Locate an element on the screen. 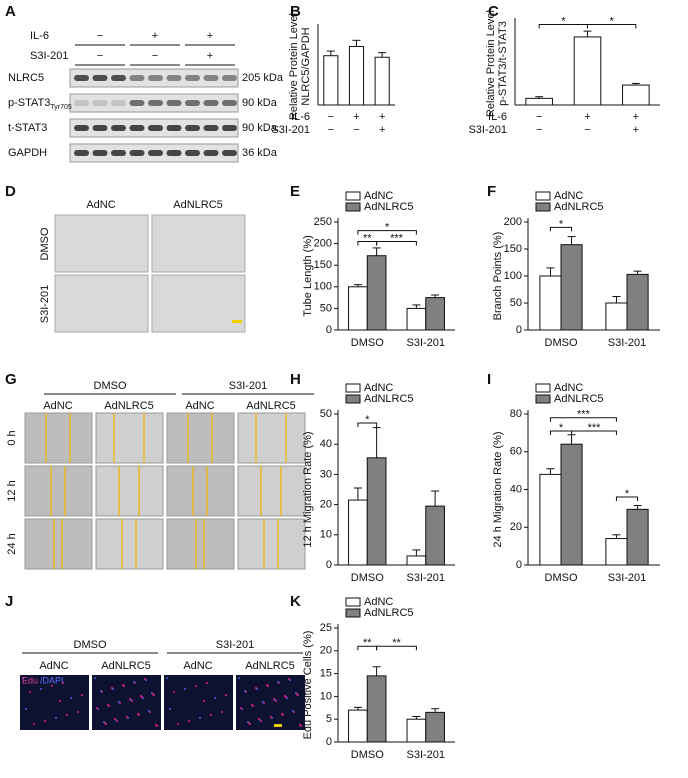  x-tick-label: DMSO is located at coordinates (561, 578).